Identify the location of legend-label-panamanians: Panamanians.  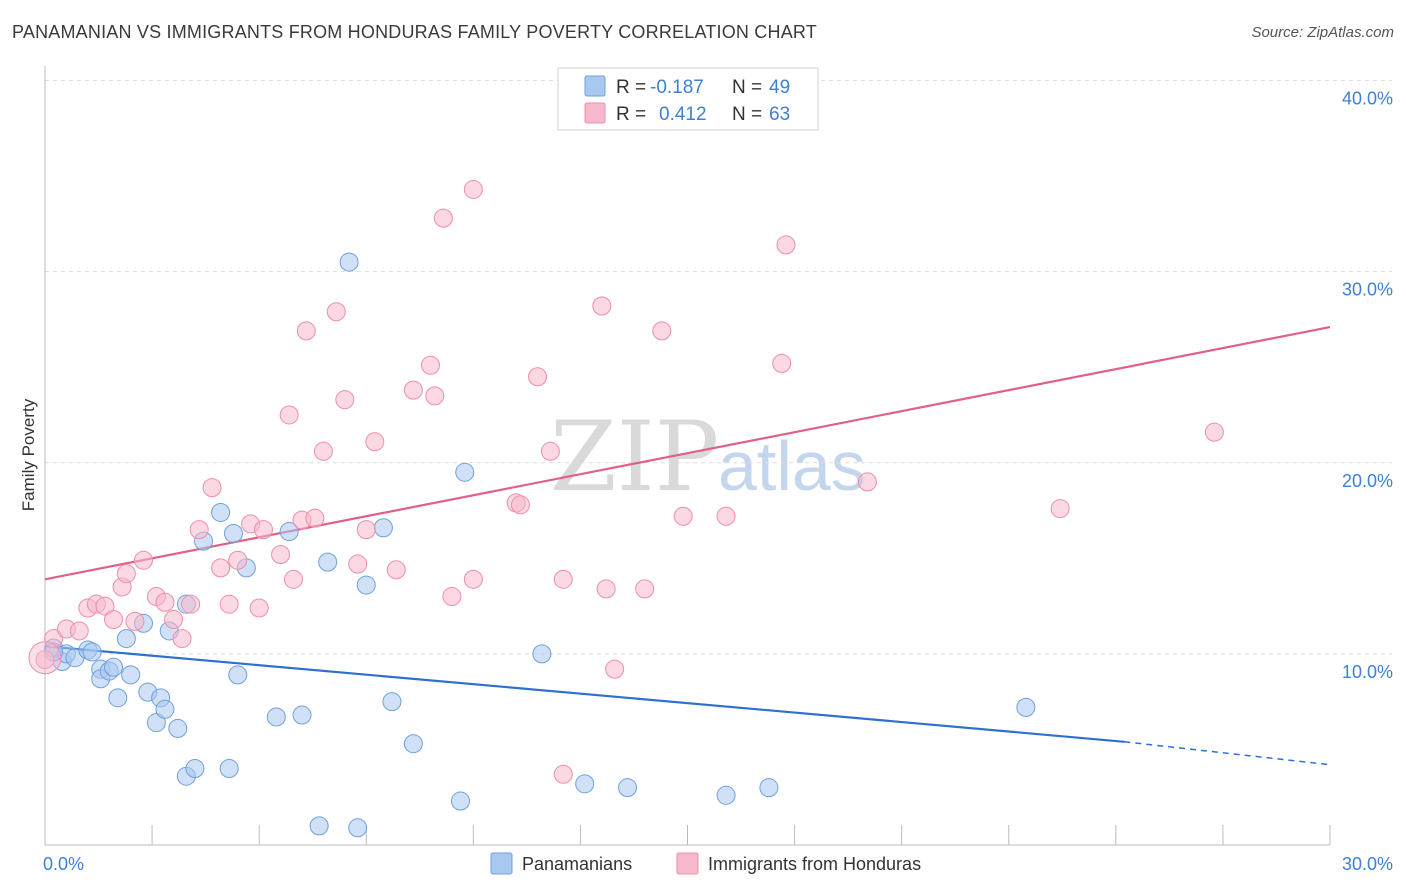
(577, 864).